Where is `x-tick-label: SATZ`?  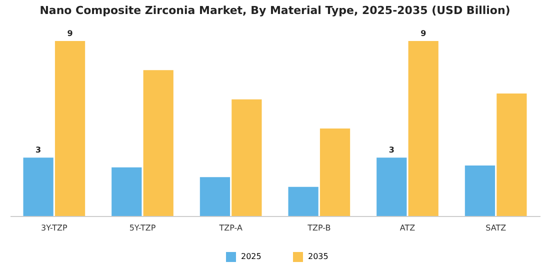
x-tick-label: SATZ is located at coordinates (496, 228).